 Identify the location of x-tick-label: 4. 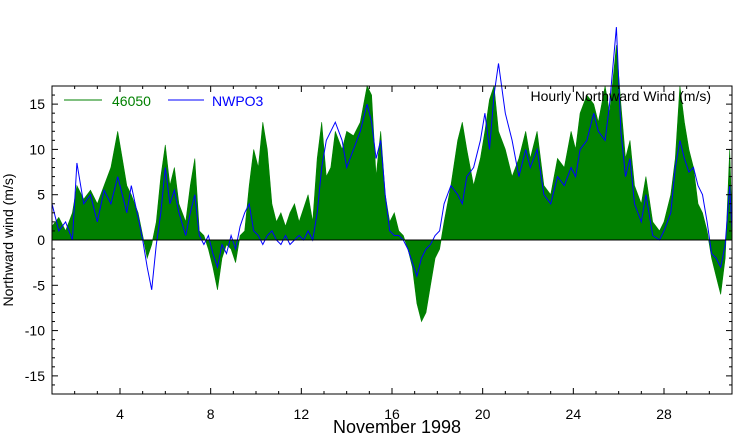
(120, 414).